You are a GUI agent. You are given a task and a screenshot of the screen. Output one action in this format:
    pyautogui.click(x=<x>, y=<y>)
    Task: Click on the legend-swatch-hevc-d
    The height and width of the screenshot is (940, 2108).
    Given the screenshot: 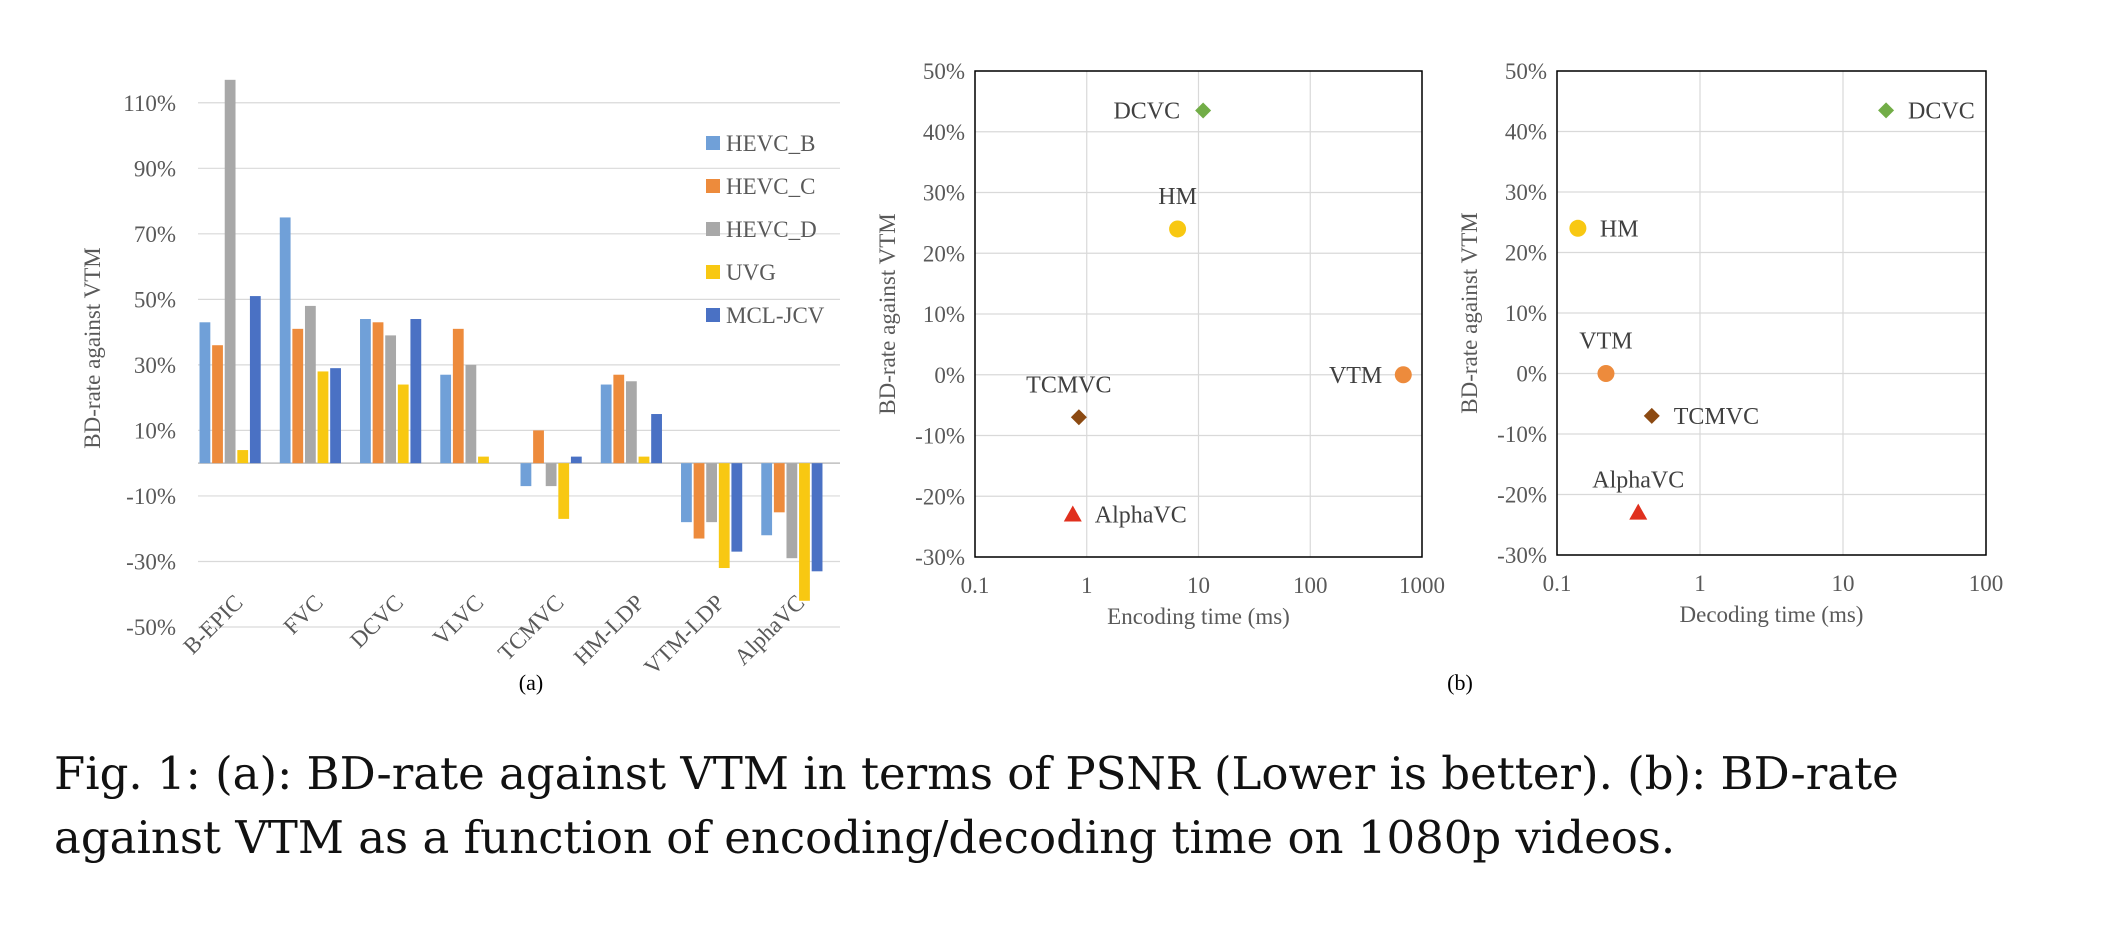 What is the action you would take?
    pyautogui.click(x=713, y=229)
    